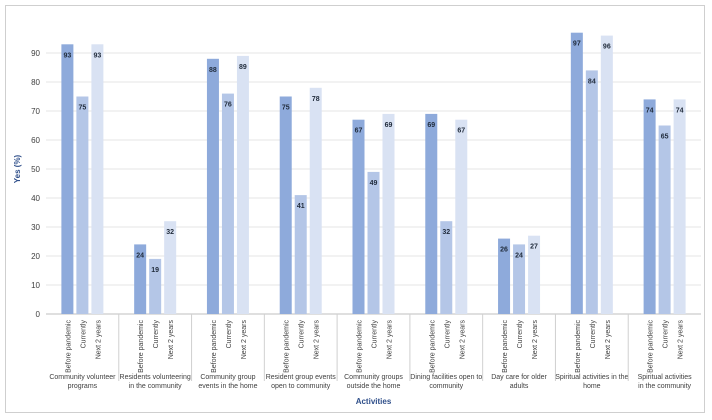 The width and height of the screenshot is (712, 420). What do you see at coordinates (35, 256) in the screenshot?
I see `y-tick-label: 20` at bounding box center [35, 256].